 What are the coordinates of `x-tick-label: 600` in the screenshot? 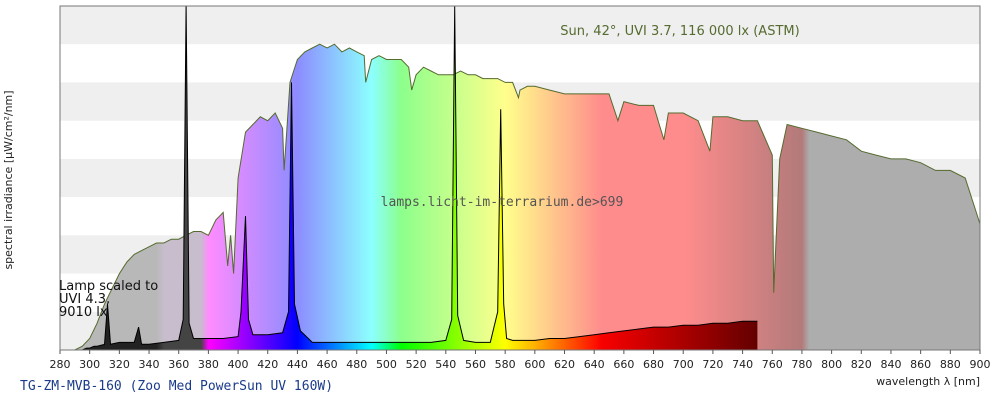 It's located at (534, 364).